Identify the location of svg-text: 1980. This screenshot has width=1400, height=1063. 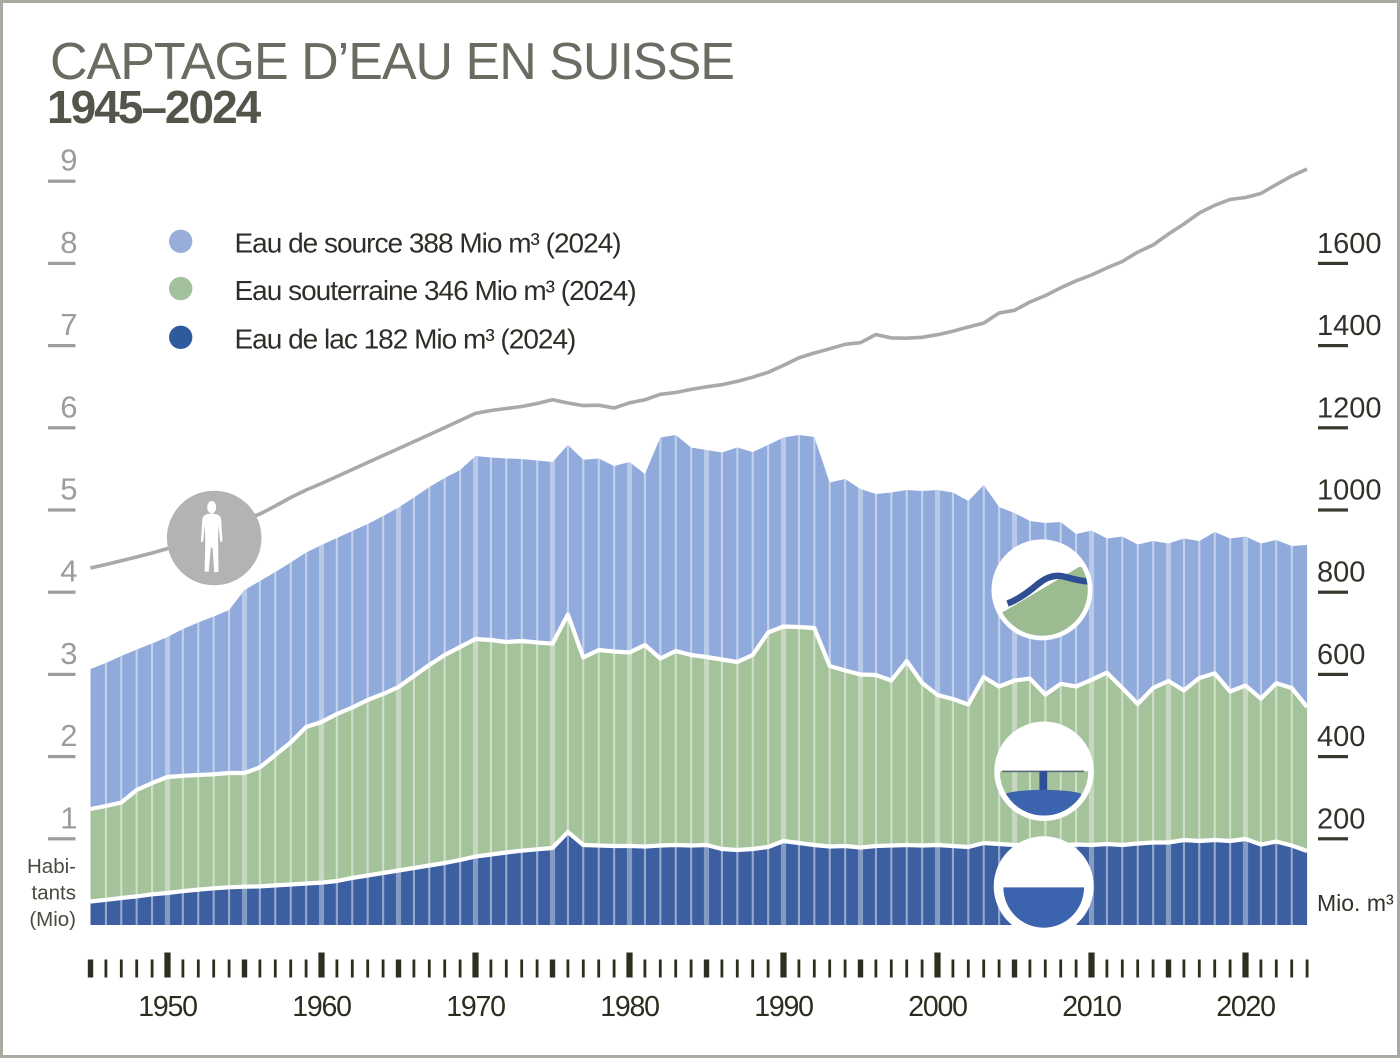
(629, 1007).